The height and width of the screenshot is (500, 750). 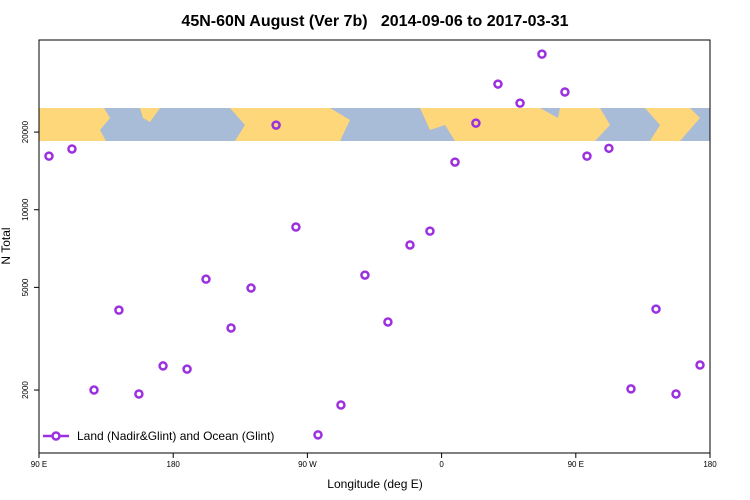 What do you see at coordinates (374, 124) in the screenshot?
I see `map-band` at bounding box center [374, 124].